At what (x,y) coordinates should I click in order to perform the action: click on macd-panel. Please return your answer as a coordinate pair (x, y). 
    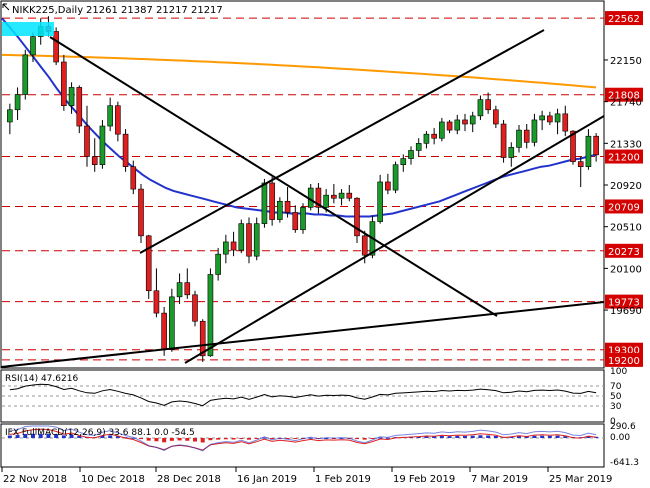
    Looking at the image, I should click on (302, 445).